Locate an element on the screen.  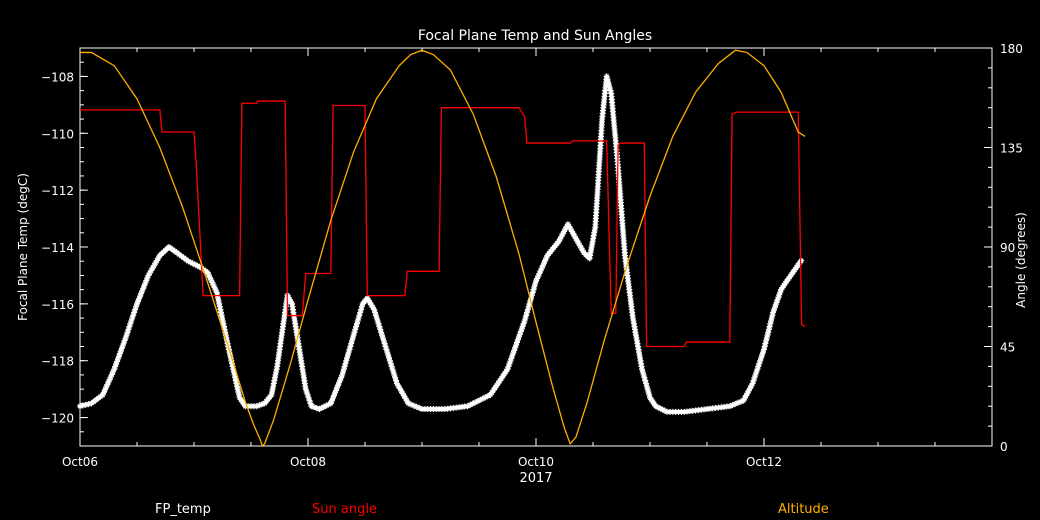
y-left-tick-label: −118 is located at coordinates (57, 362).